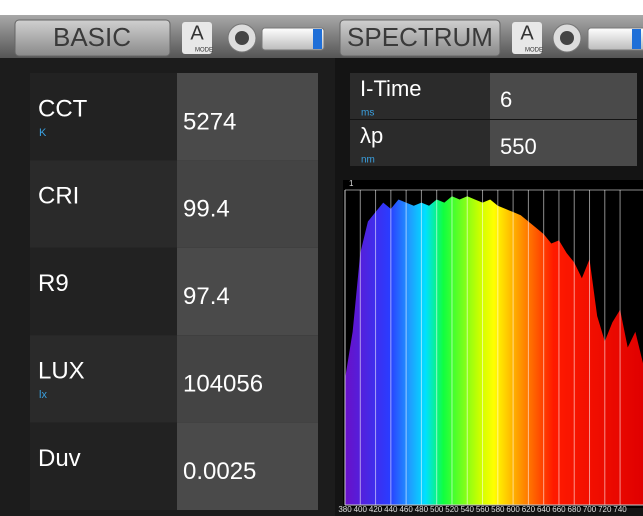 This screenshot has height=516, width=643. What do you see at coordinates (371, 135) in the screenshot?
I see `setting-label: λp` at bounding box center [371, 135].